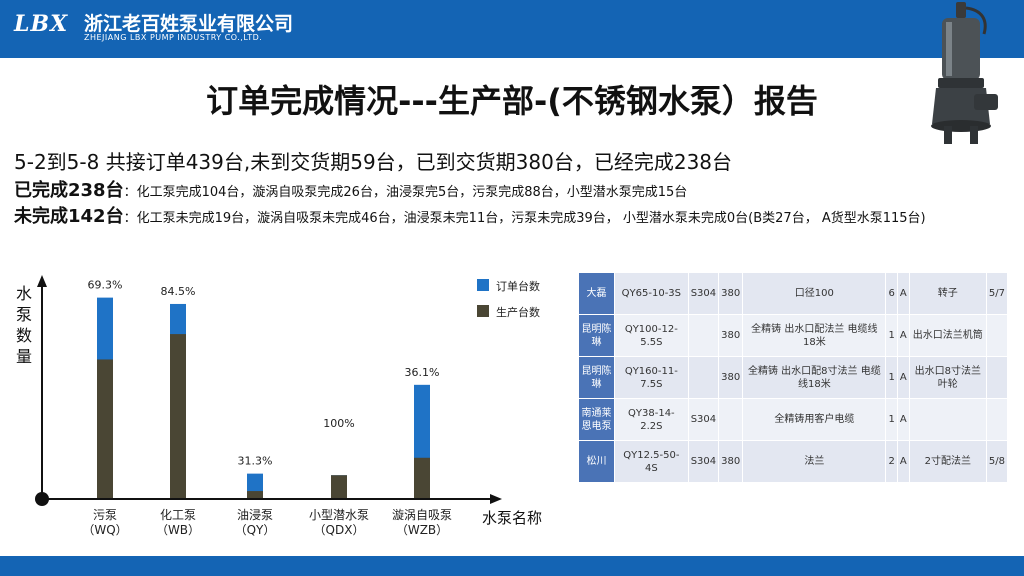 This screenshot has width=1024, height=576. I want to click on table-row: 南通莱恩电泵 QY38-14-2.2S S304 全精铸用客户电缆 1 A, so click(793, 419).